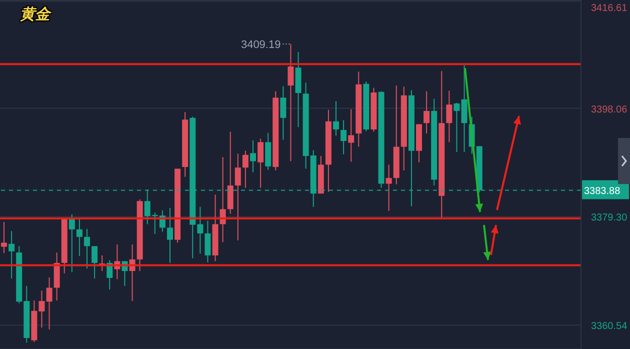 This screenshot has width=630, height=349. What do you see at coordinates (35, 14) in the screenshot?
I see `chart-title: 黄金` at bounding box center [35, 14].